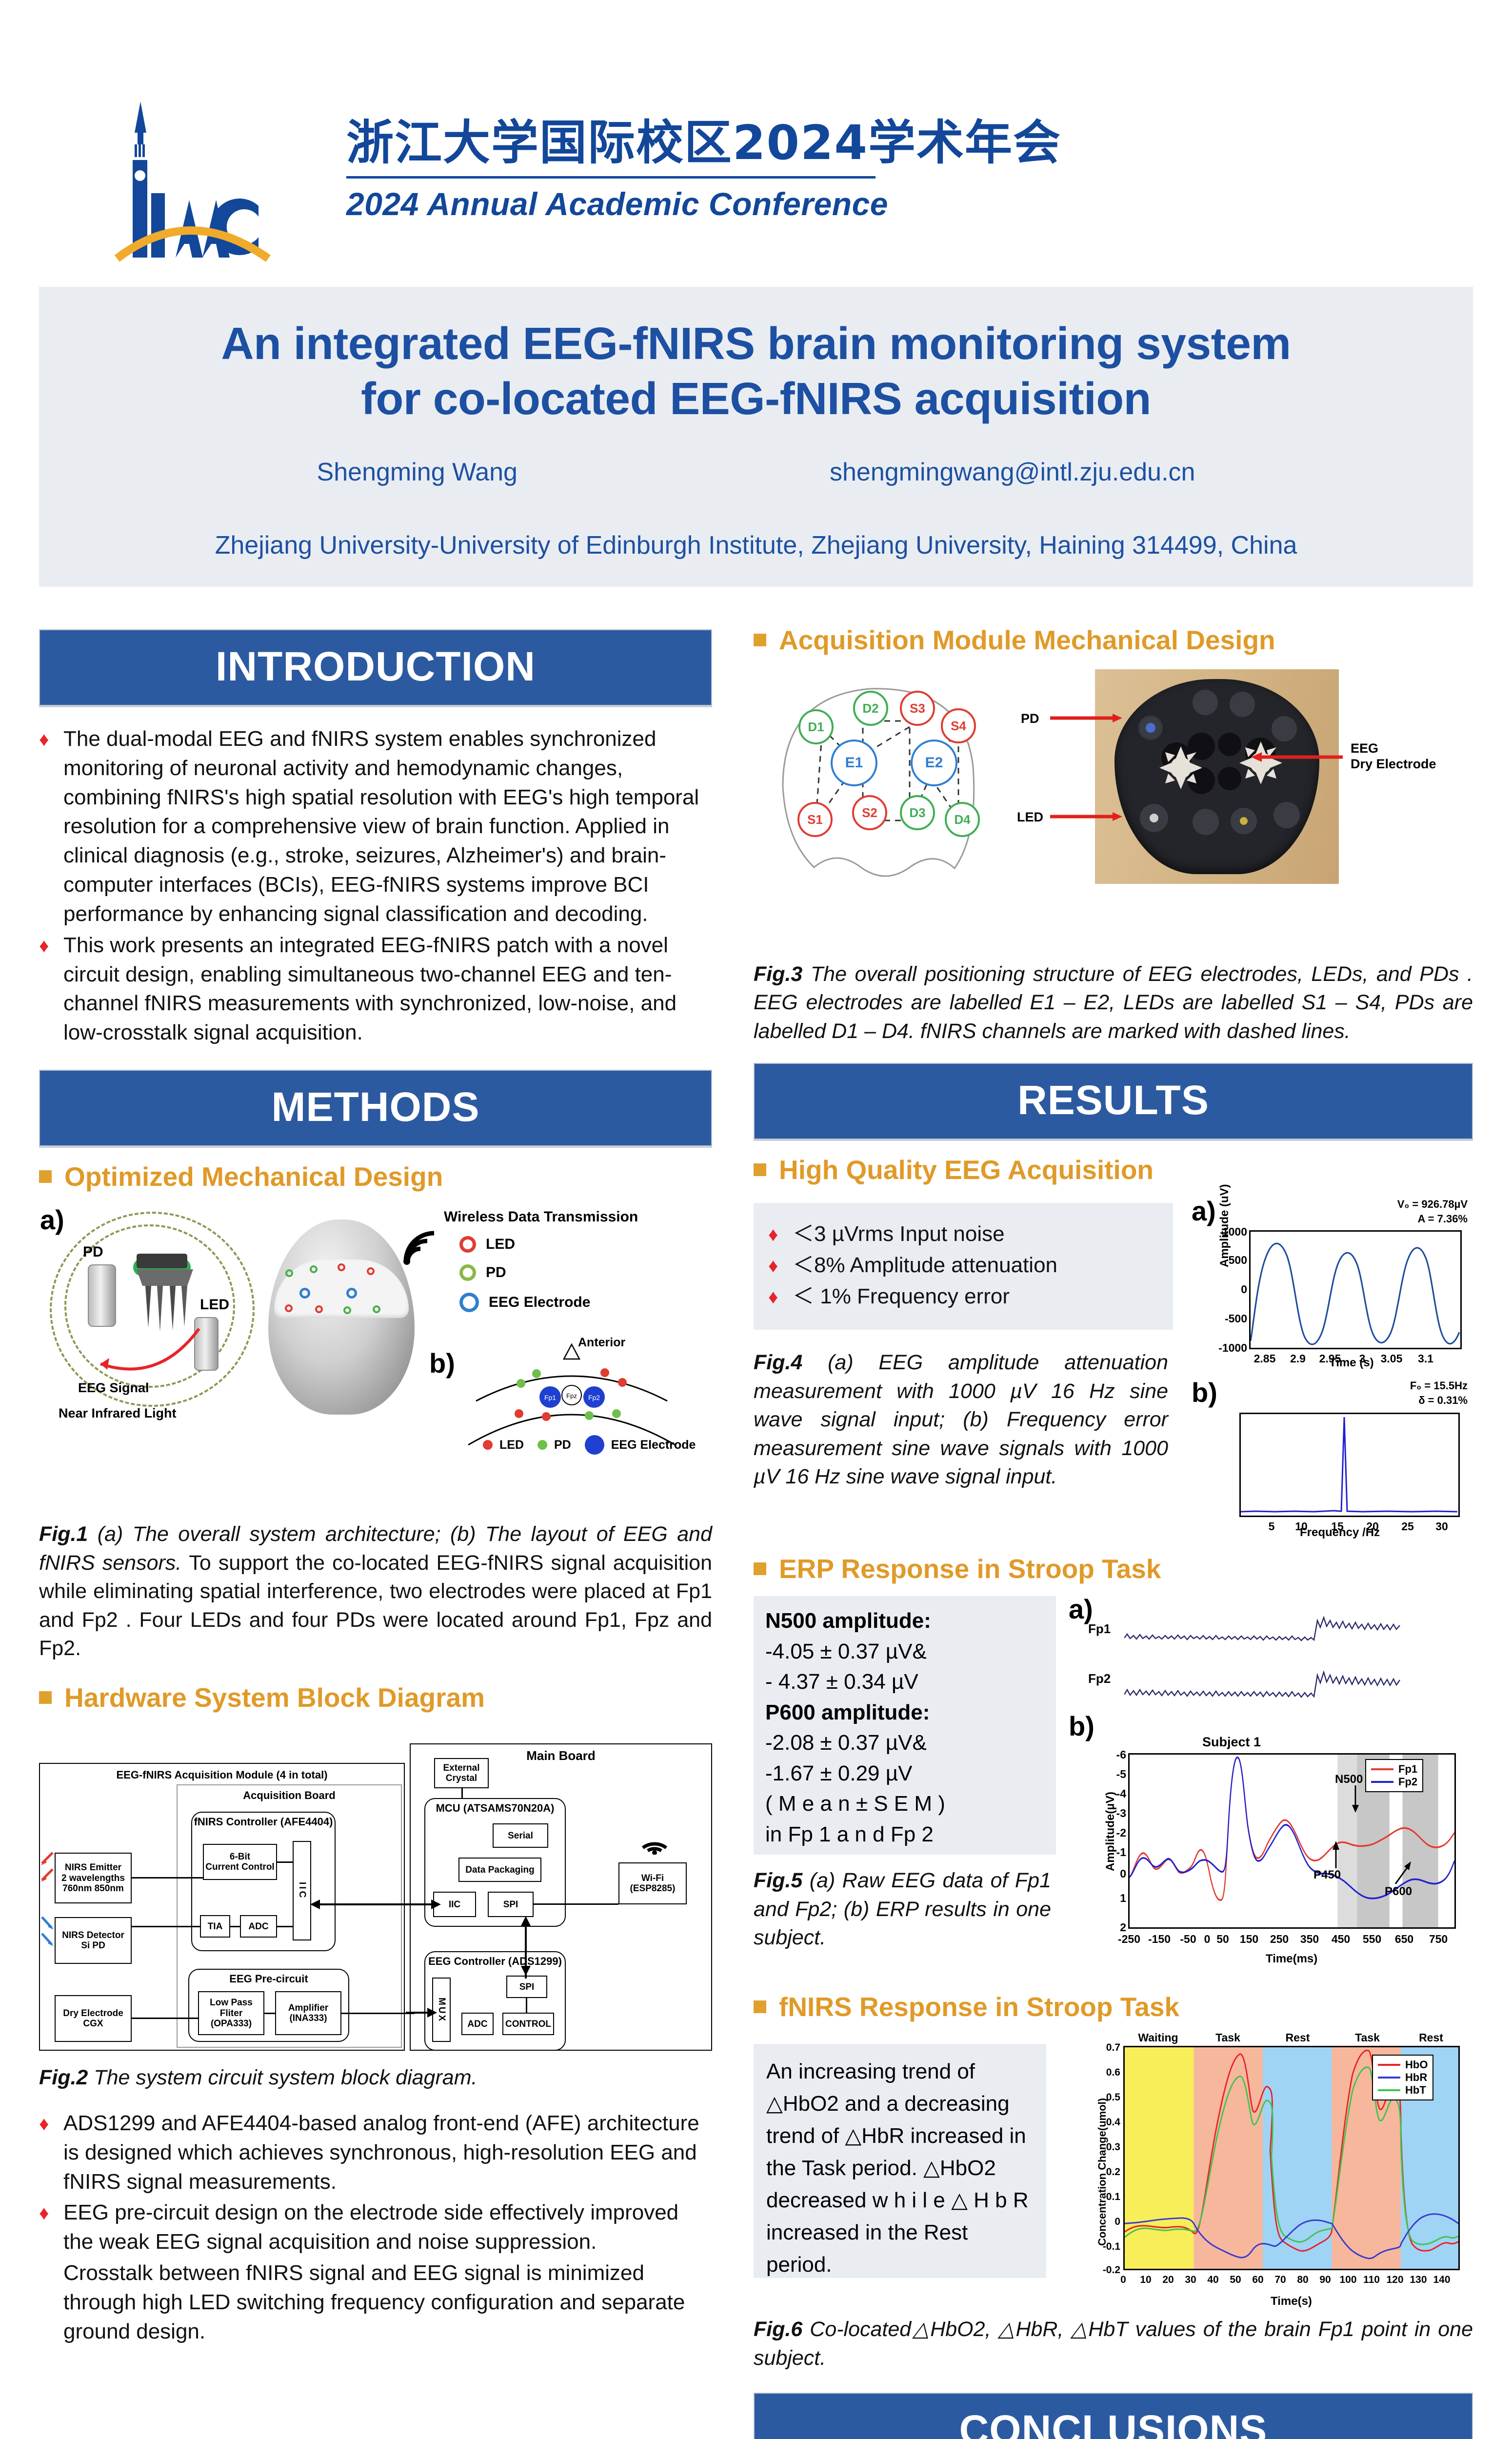  What do you see at coordinates (1431, 2038) in the screenshot?
I see `fig6-period-rest-2: Rest` at bounding box center [1431, 2038].